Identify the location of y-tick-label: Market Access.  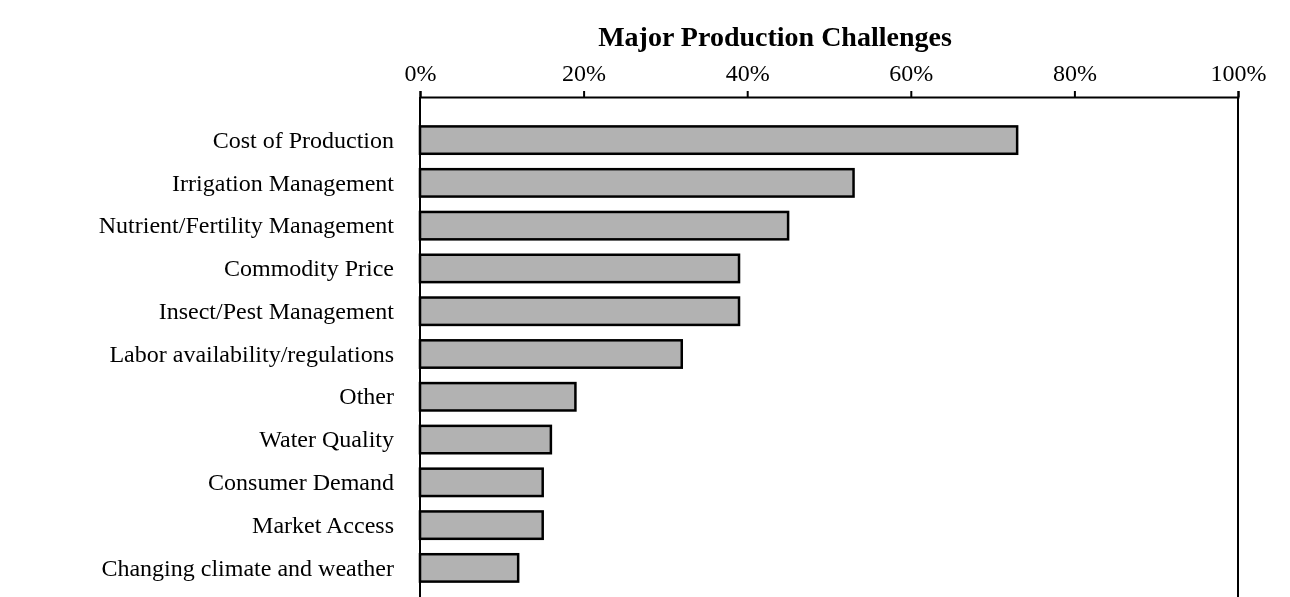
(323, 524).